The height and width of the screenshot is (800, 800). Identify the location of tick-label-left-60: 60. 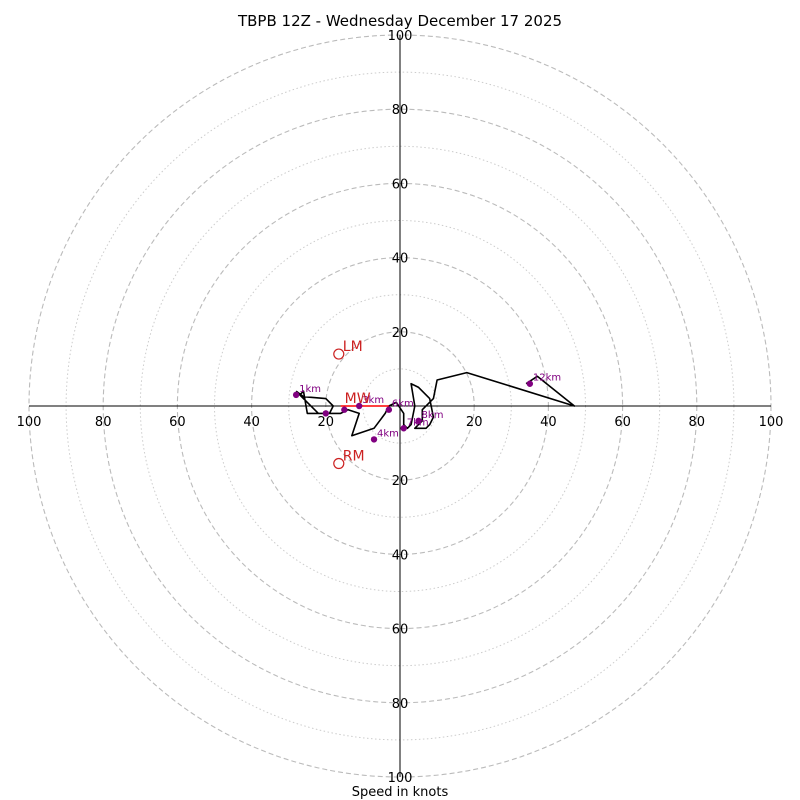
(177, 422).